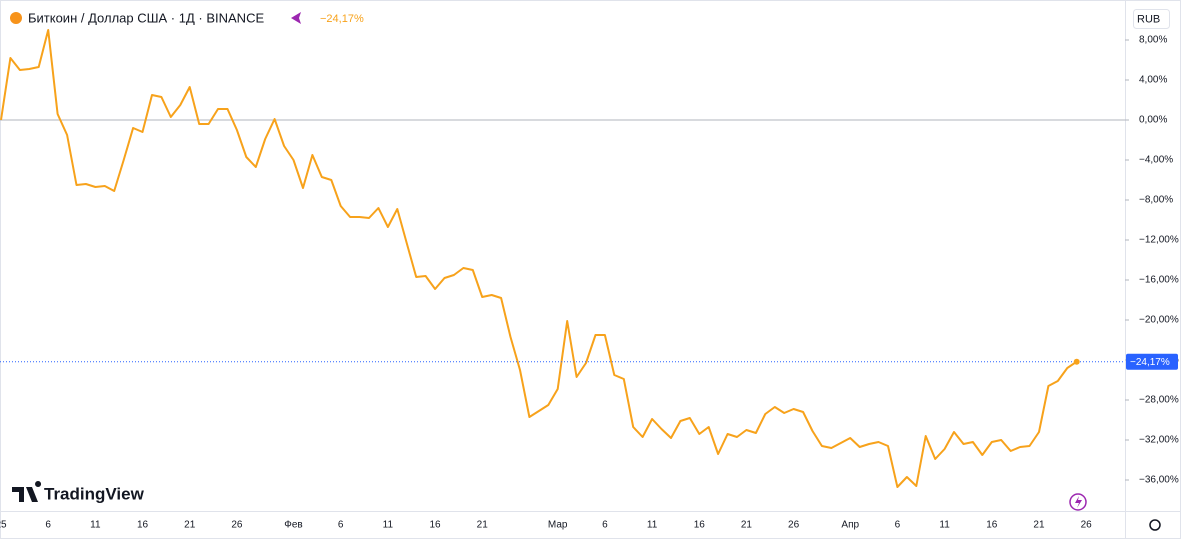 The height and width of the screenshot is (539, 1181). What do you see at coordinates (1153, 120) in the screenshot?
I see `y-tick-label: 0,00%` at bounding box center [1153, 120].